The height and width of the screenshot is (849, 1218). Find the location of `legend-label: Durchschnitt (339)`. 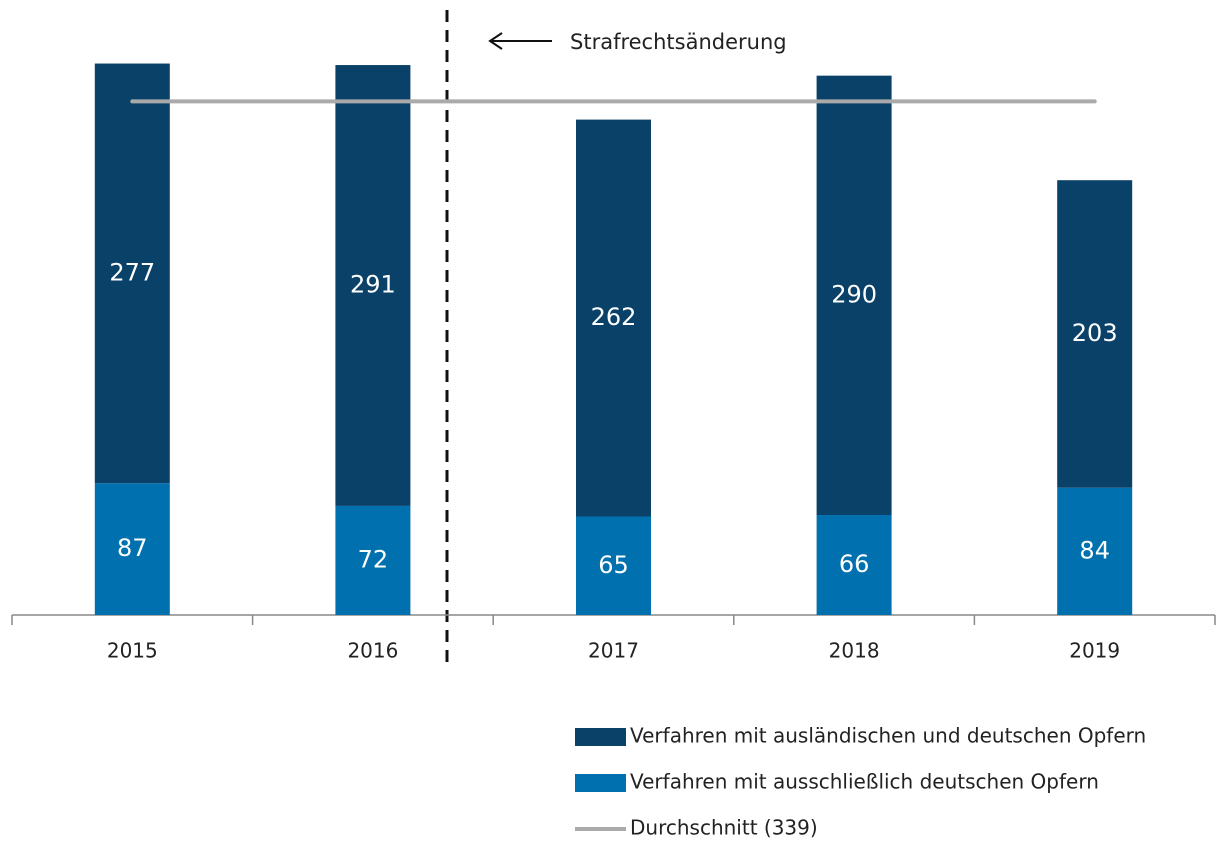

legend-label: Durchschnitt (339) is located at coordinates (724, 828).